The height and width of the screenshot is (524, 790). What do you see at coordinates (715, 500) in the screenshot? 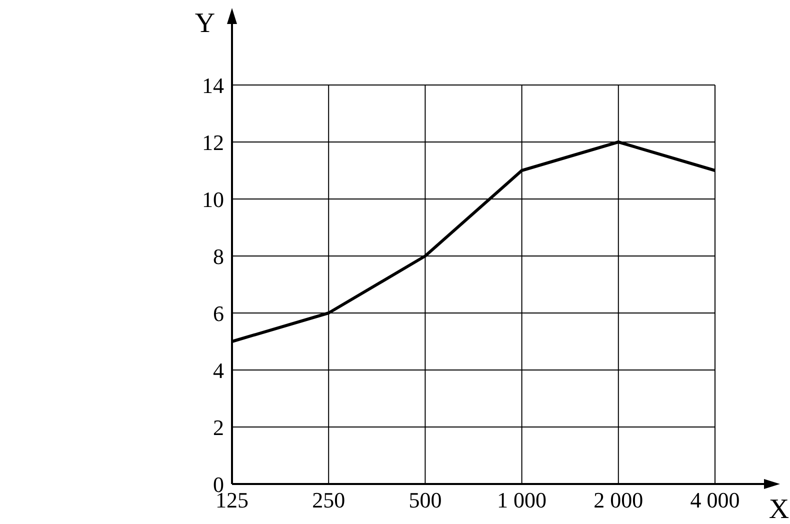
I see `x-tick-label: 4 000` at bounding box center [715, 500].